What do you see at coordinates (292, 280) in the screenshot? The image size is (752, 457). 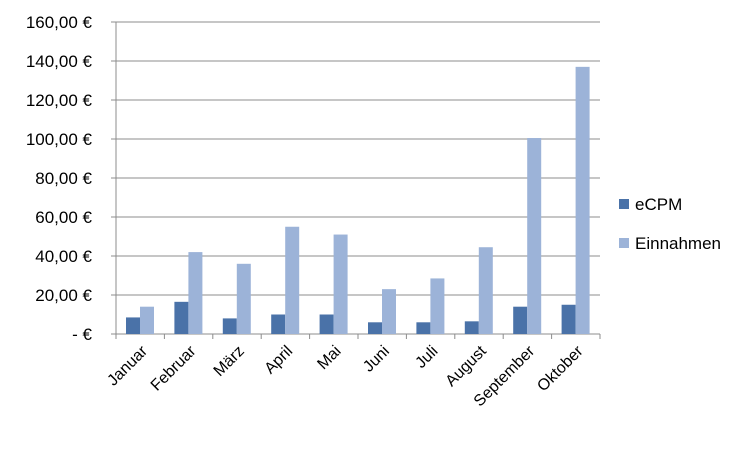 I see `bar-einnahmen-april` at bounding box center [292, 280].